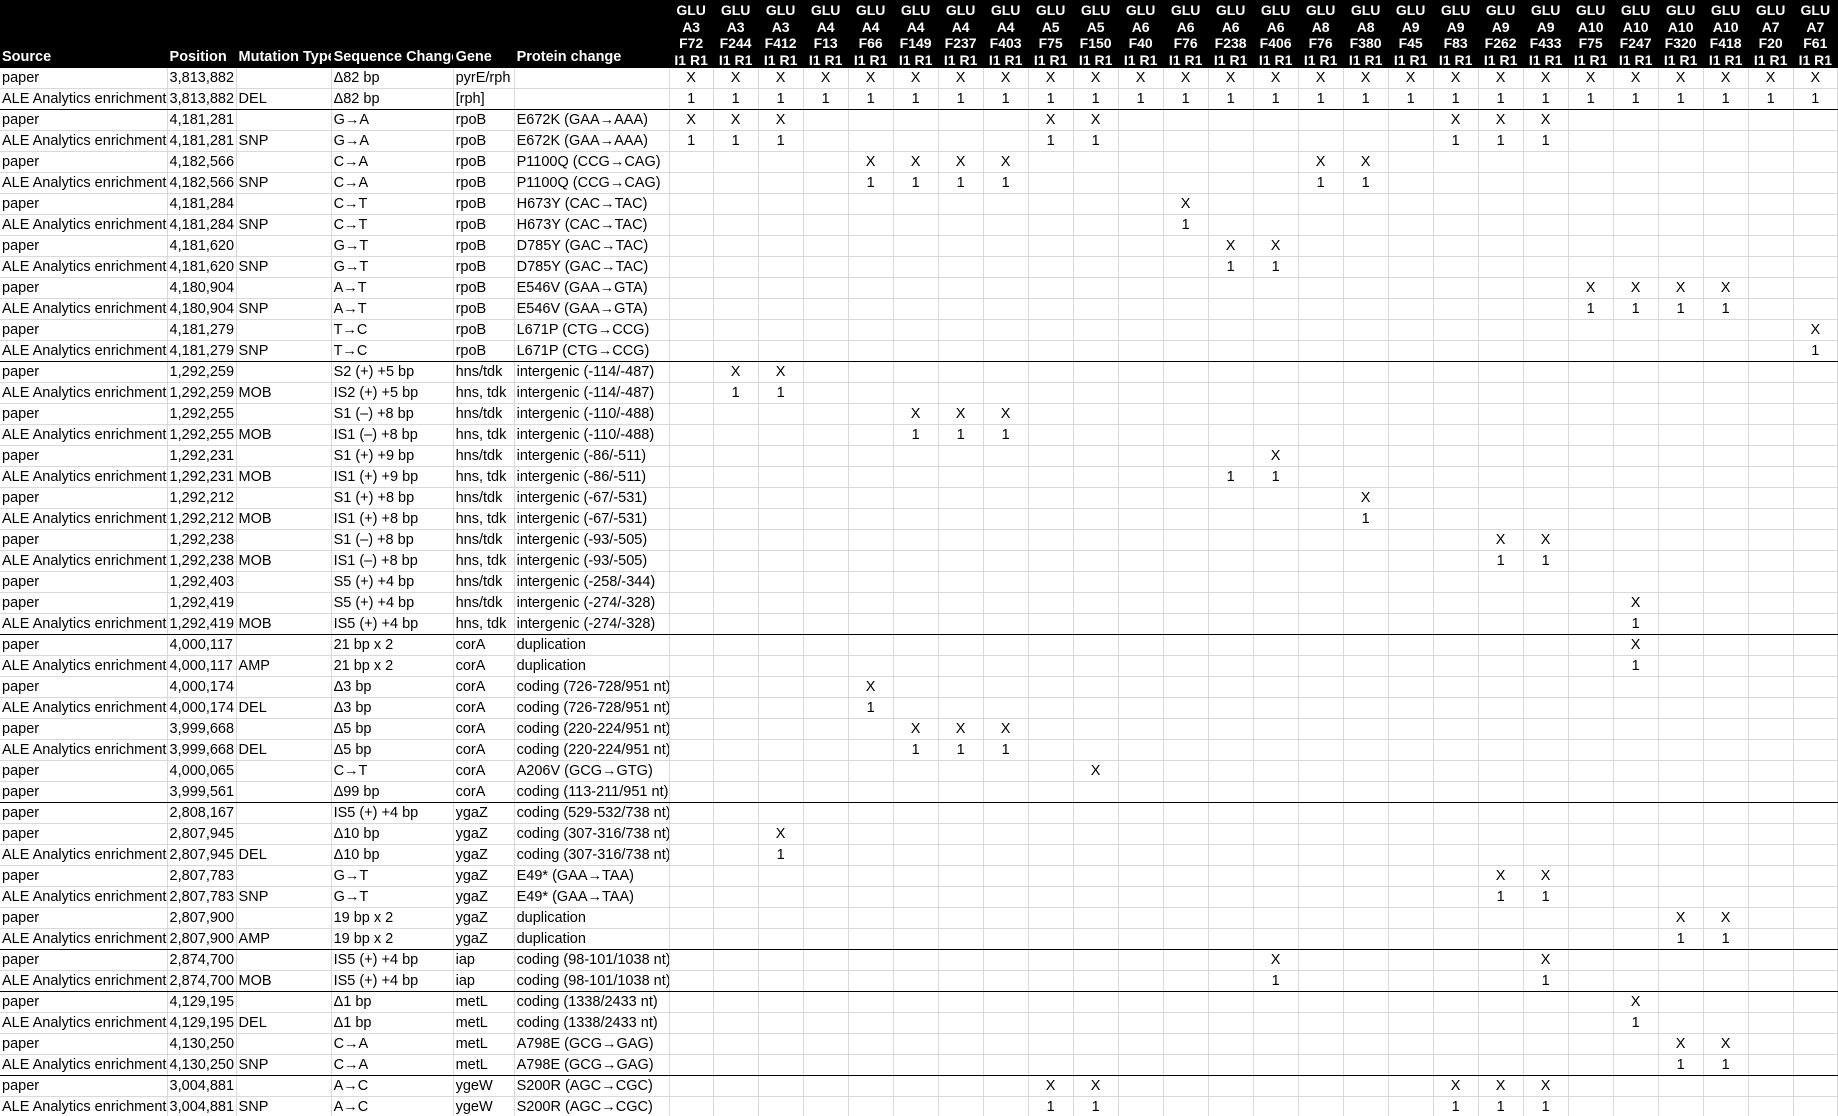  I want to click on cell-source: paper, so click(84, 162).